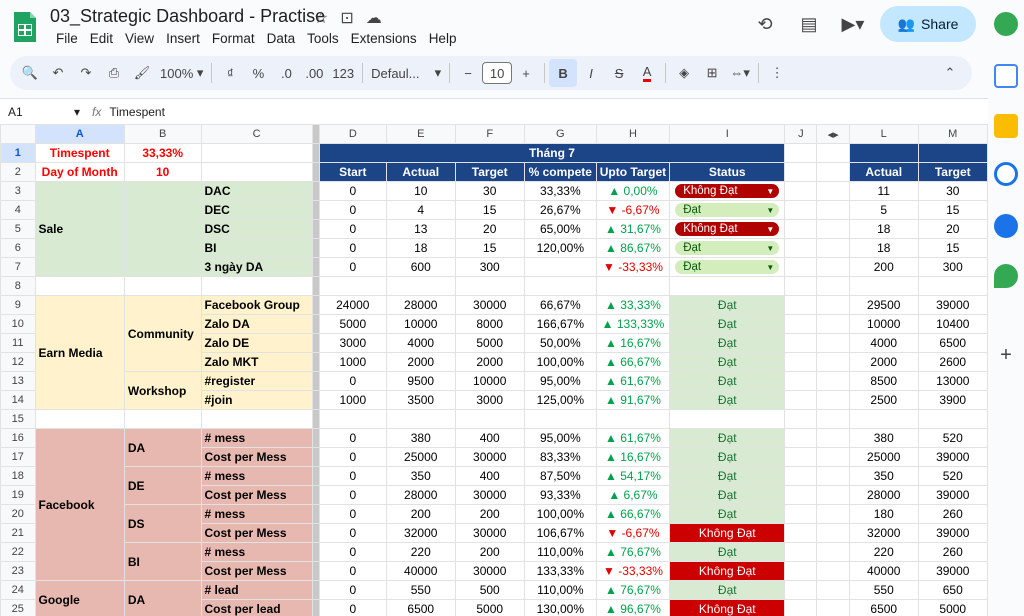  What do you see at coordinates (420, 191) in the screenshot?
I see `actual-cell: 10` at bounding box center [420, 191].